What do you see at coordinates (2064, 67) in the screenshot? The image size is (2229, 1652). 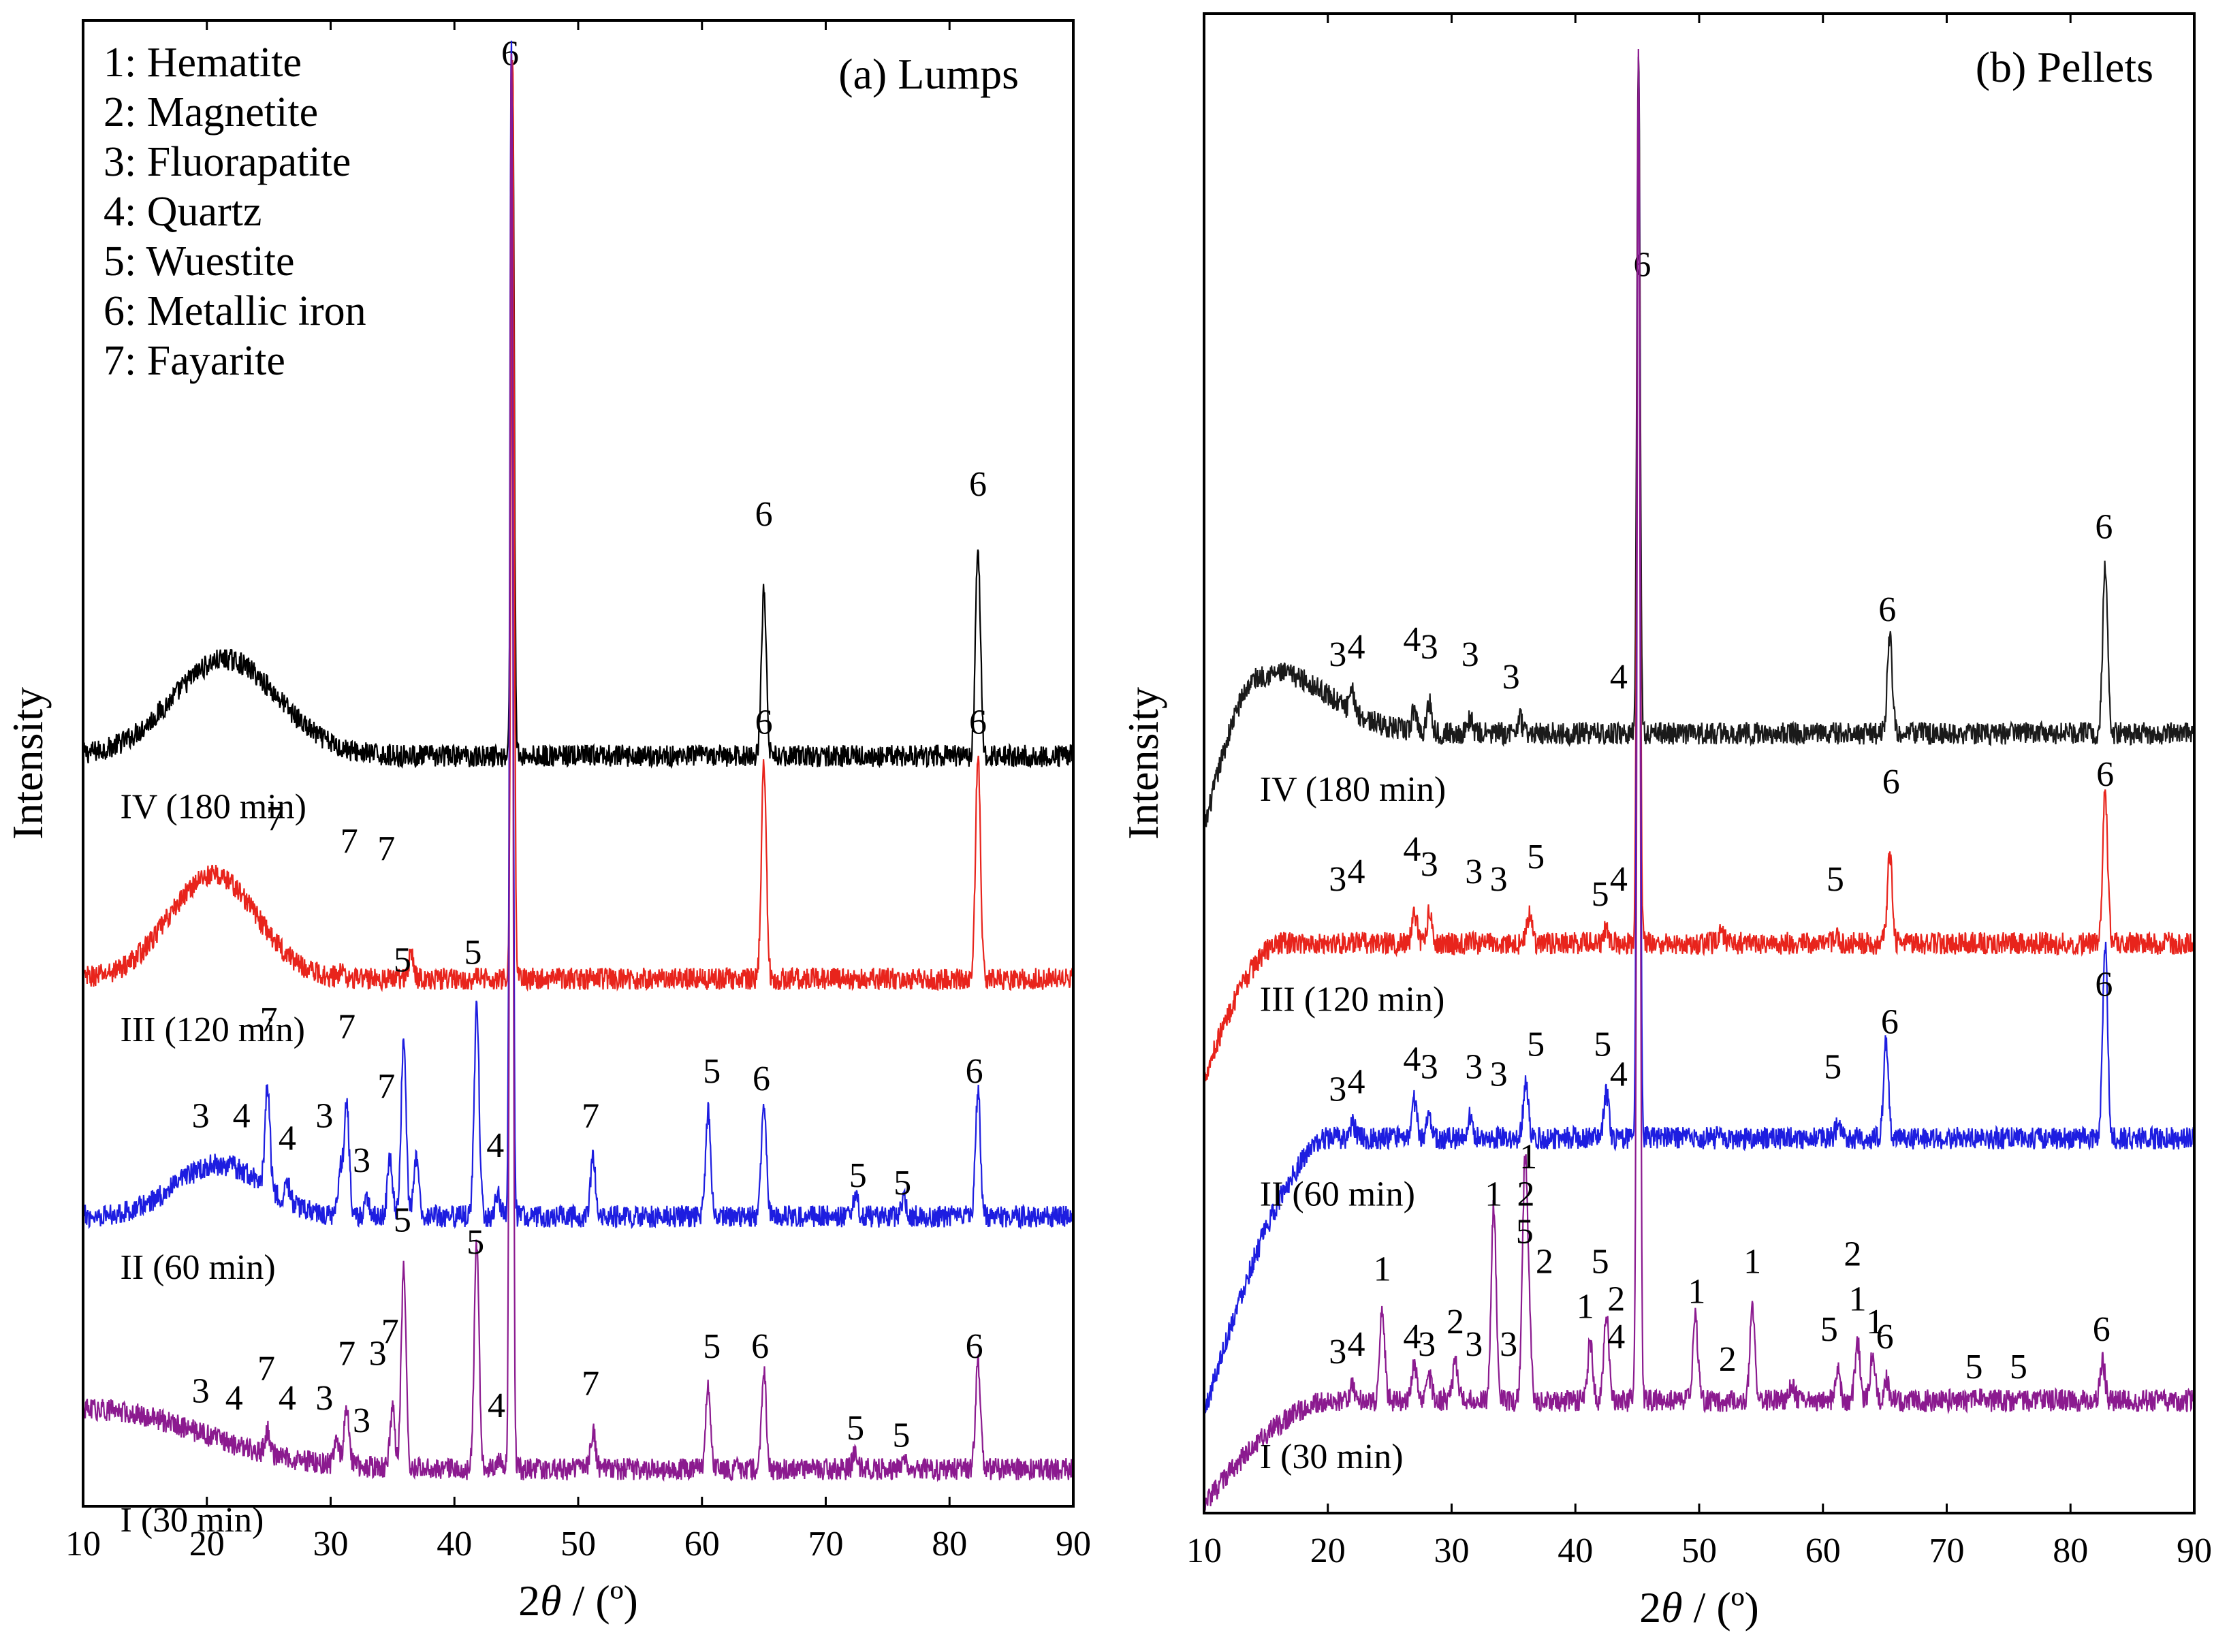 I see `panel-title: (b) Pellets` at bounding box center [2064, 67].